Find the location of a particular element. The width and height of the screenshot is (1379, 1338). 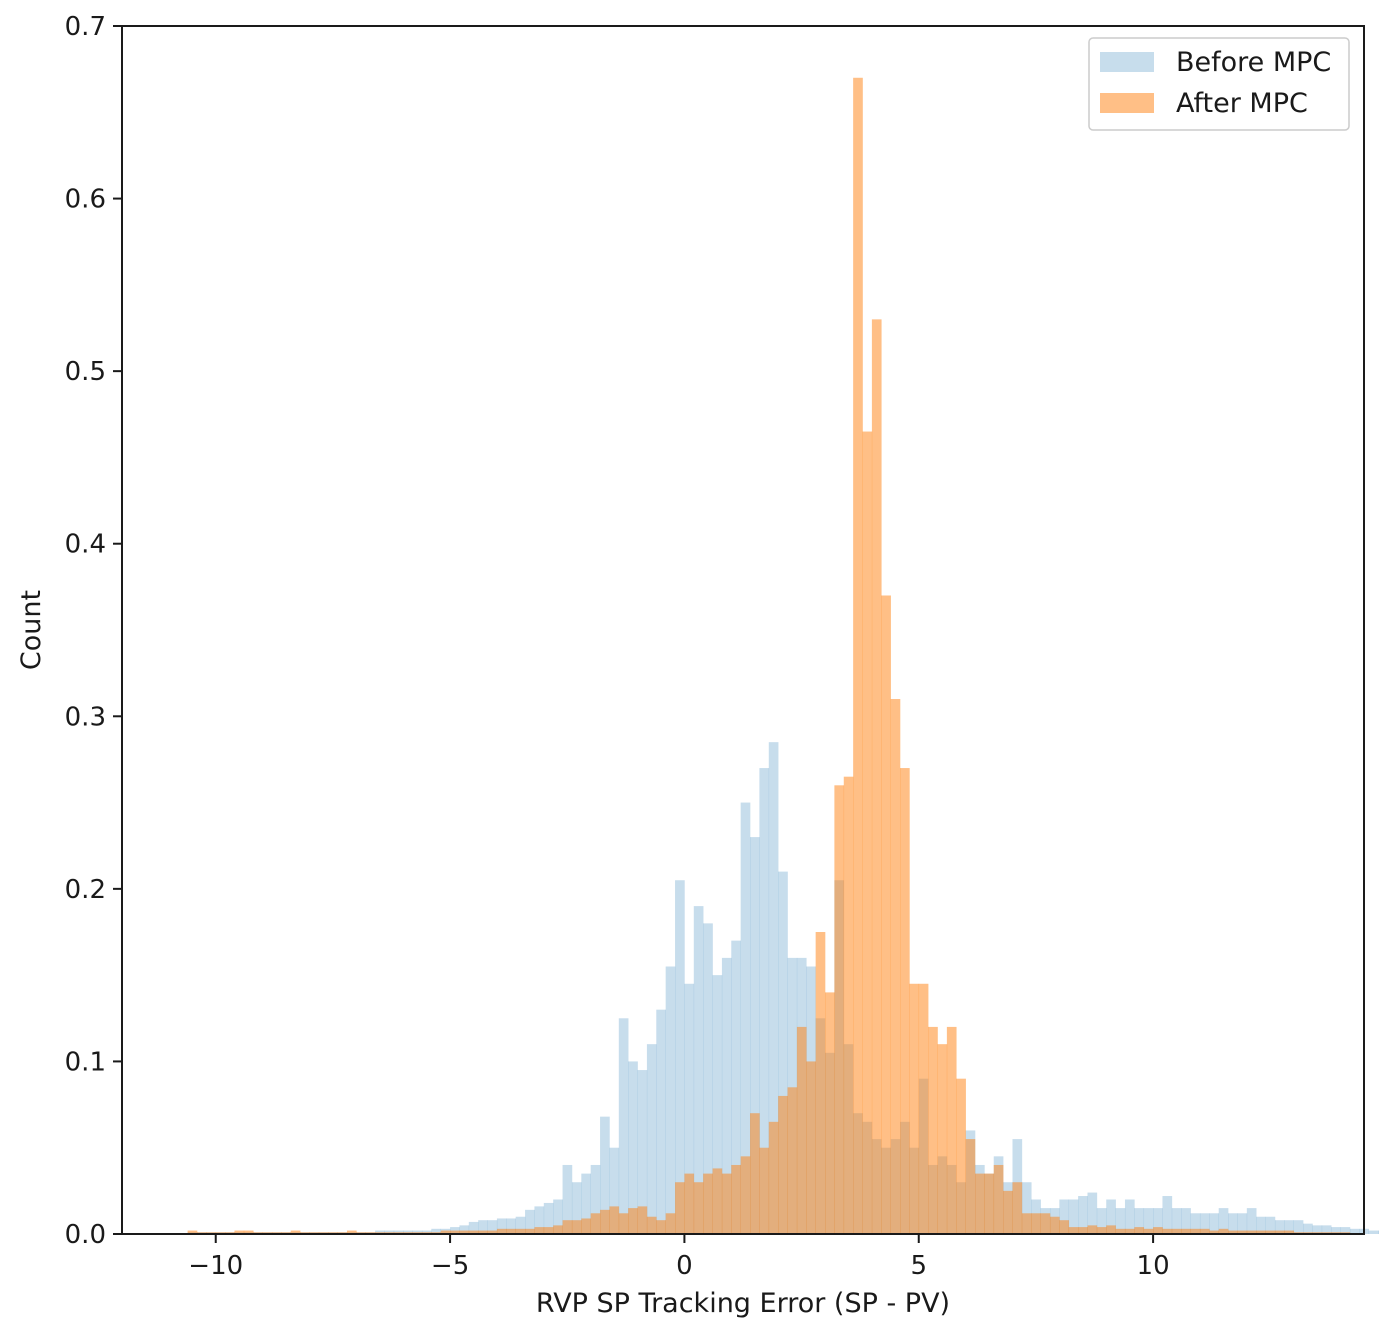

x-axis: −10 −5 0 5 10 is located at coordinates (679, 1257).